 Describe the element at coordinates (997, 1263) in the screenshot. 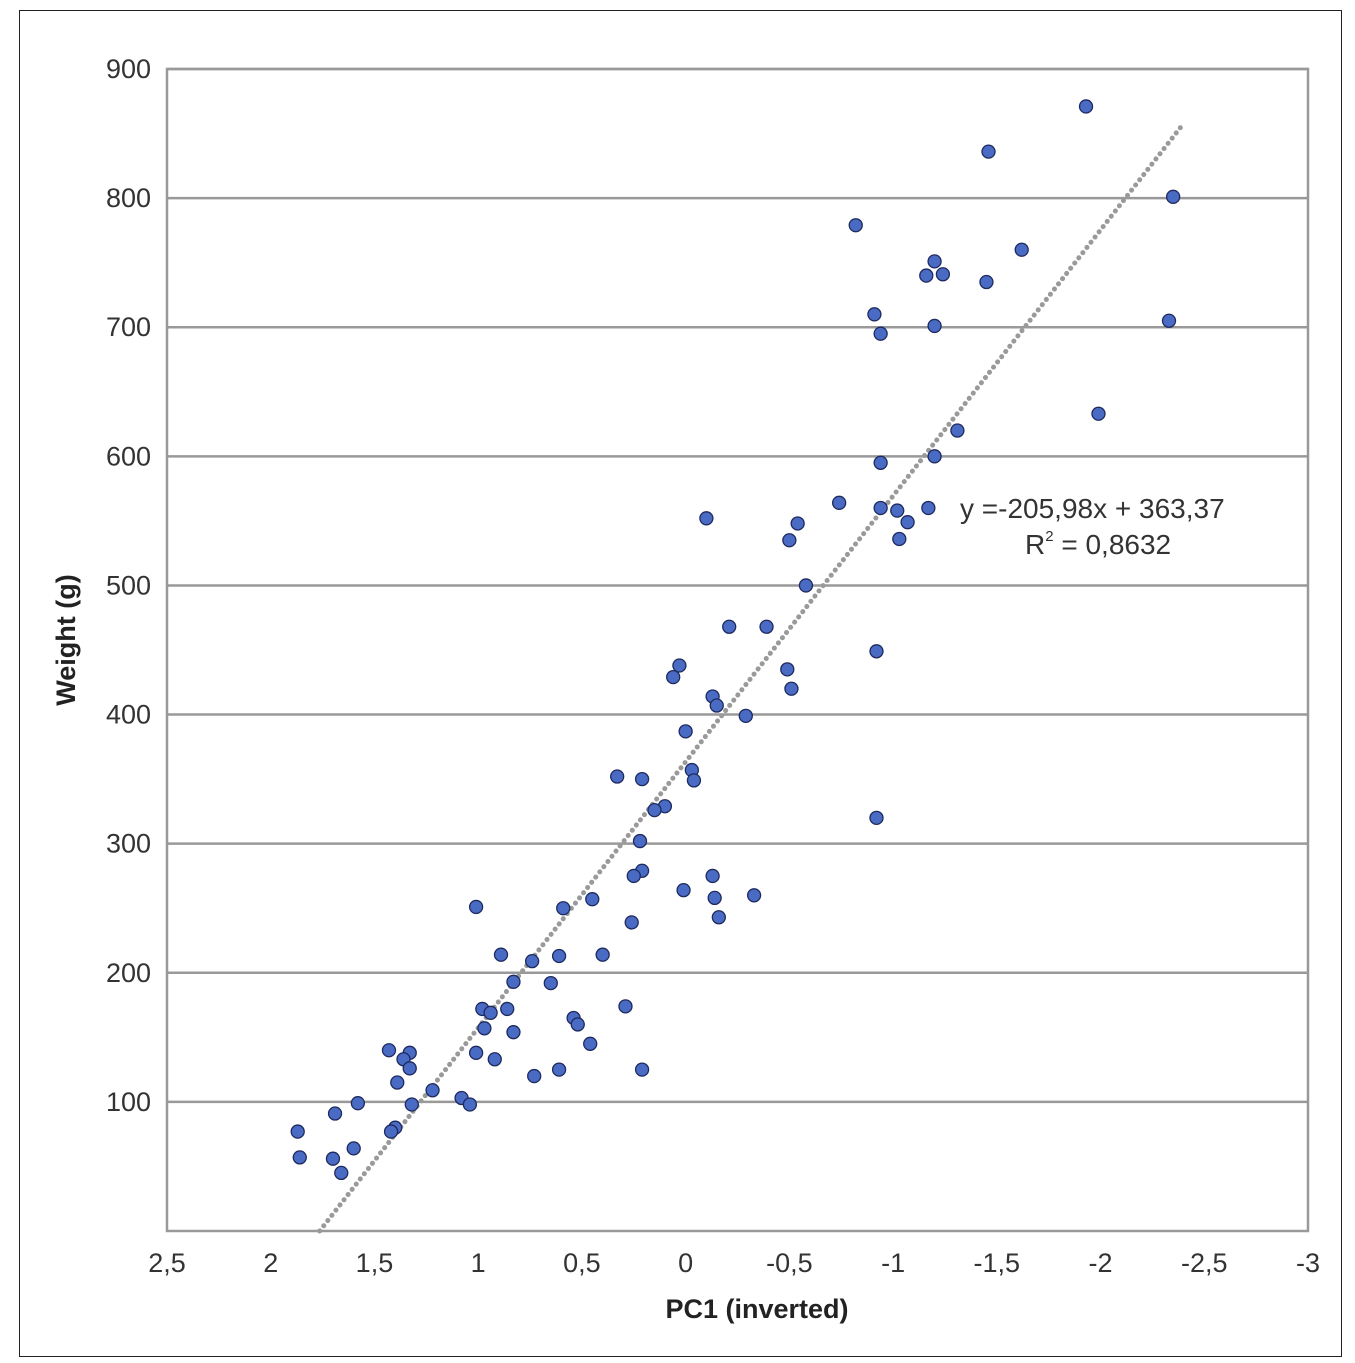

I see `x-tick-label: -1,5` at that location.